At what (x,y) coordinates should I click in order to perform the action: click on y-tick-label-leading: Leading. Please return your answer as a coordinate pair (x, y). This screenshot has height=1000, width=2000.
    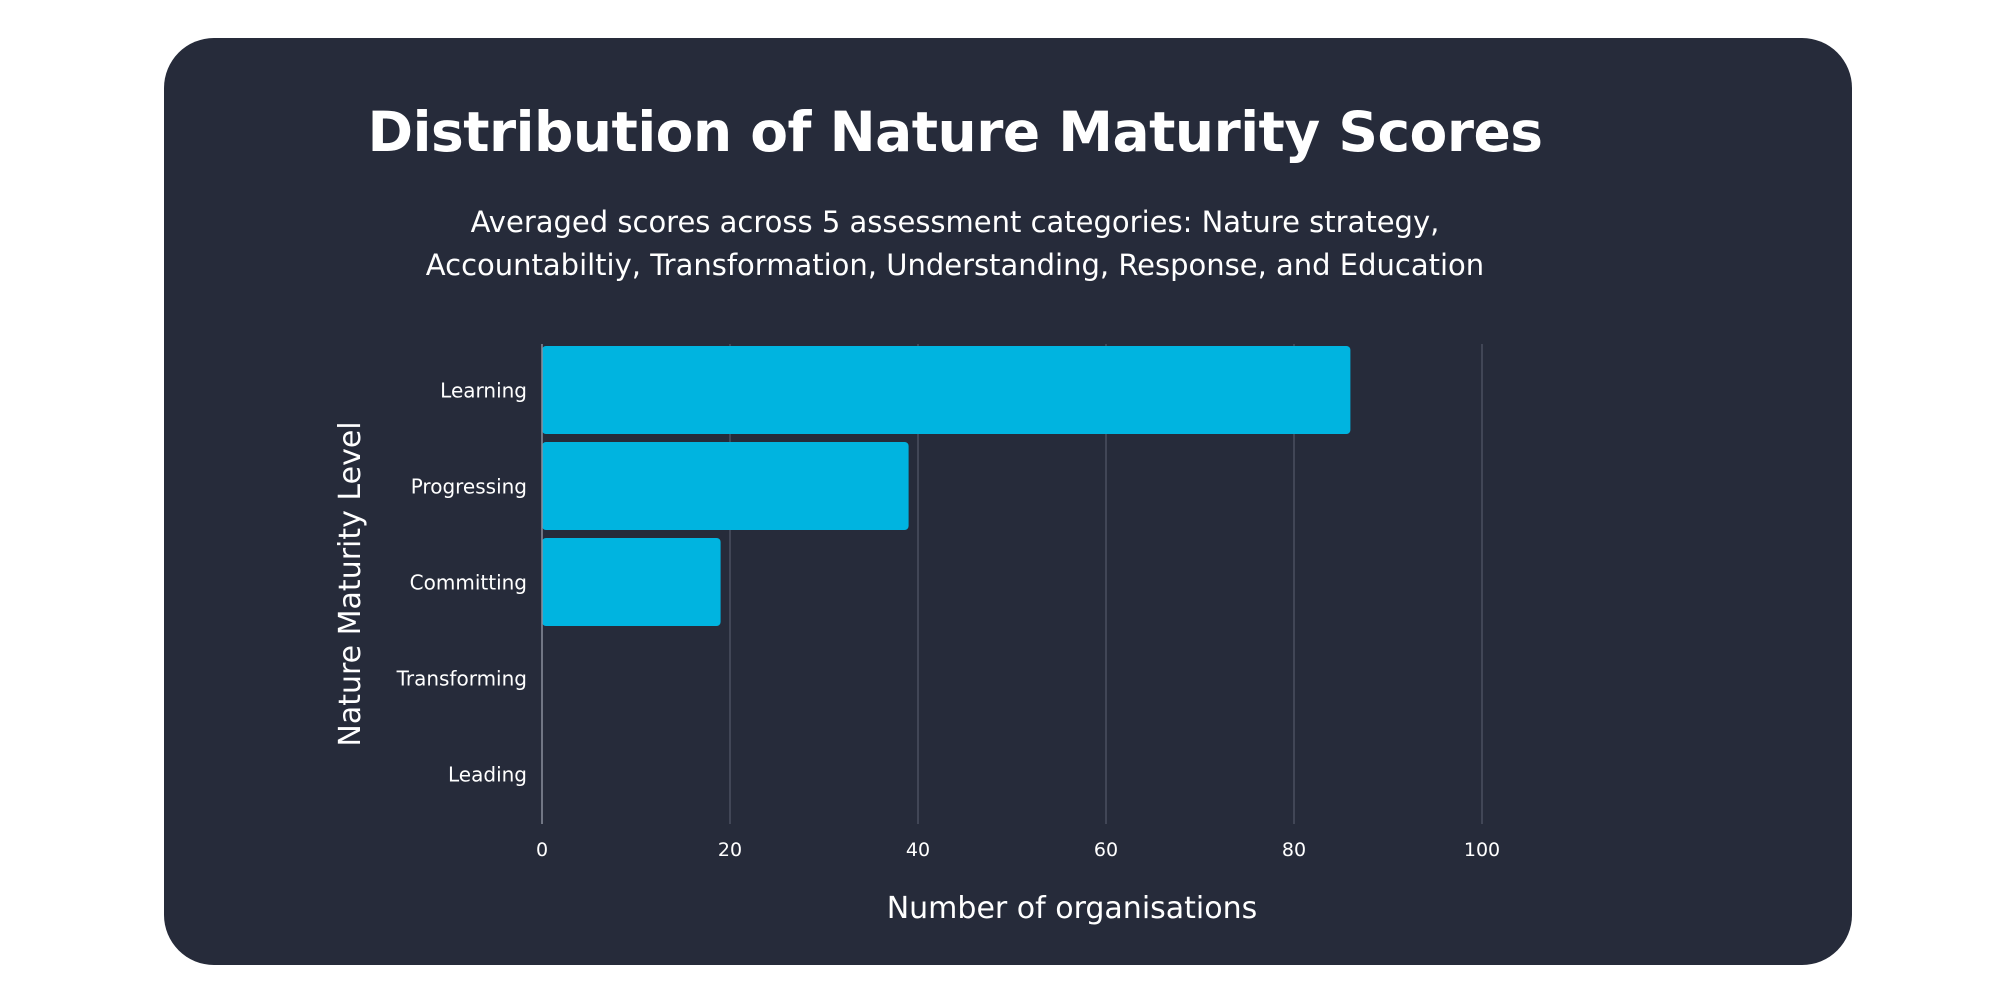
    Looking at the image, I should click on (487, 775).